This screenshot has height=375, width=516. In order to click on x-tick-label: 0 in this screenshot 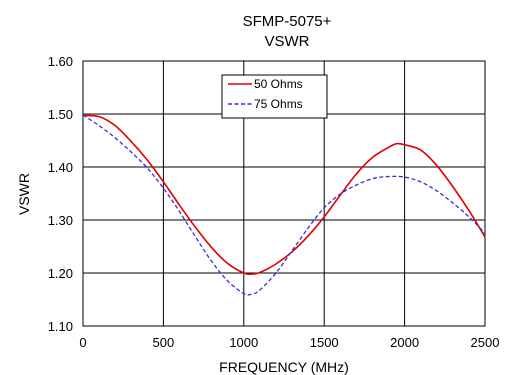, I will do `click(82, 342)`.